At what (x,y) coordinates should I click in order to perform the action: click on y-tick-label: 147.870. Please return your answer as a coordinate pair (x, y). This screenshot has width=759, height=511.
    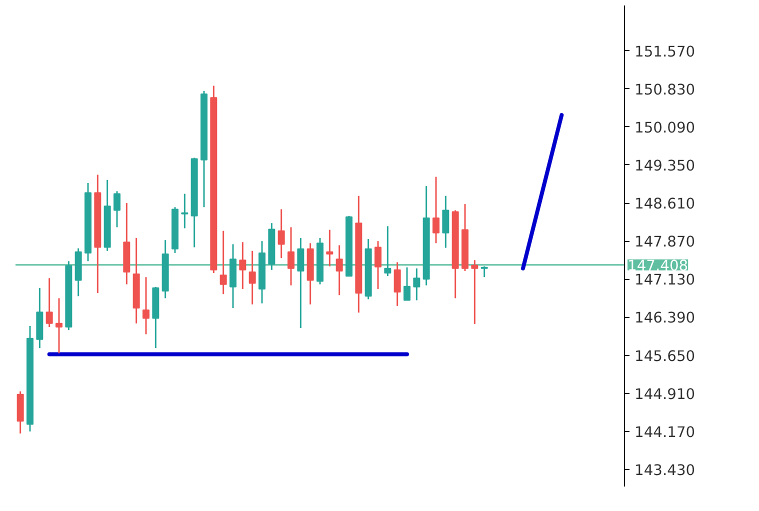
    Looking at the image, I should click on (665, 242).